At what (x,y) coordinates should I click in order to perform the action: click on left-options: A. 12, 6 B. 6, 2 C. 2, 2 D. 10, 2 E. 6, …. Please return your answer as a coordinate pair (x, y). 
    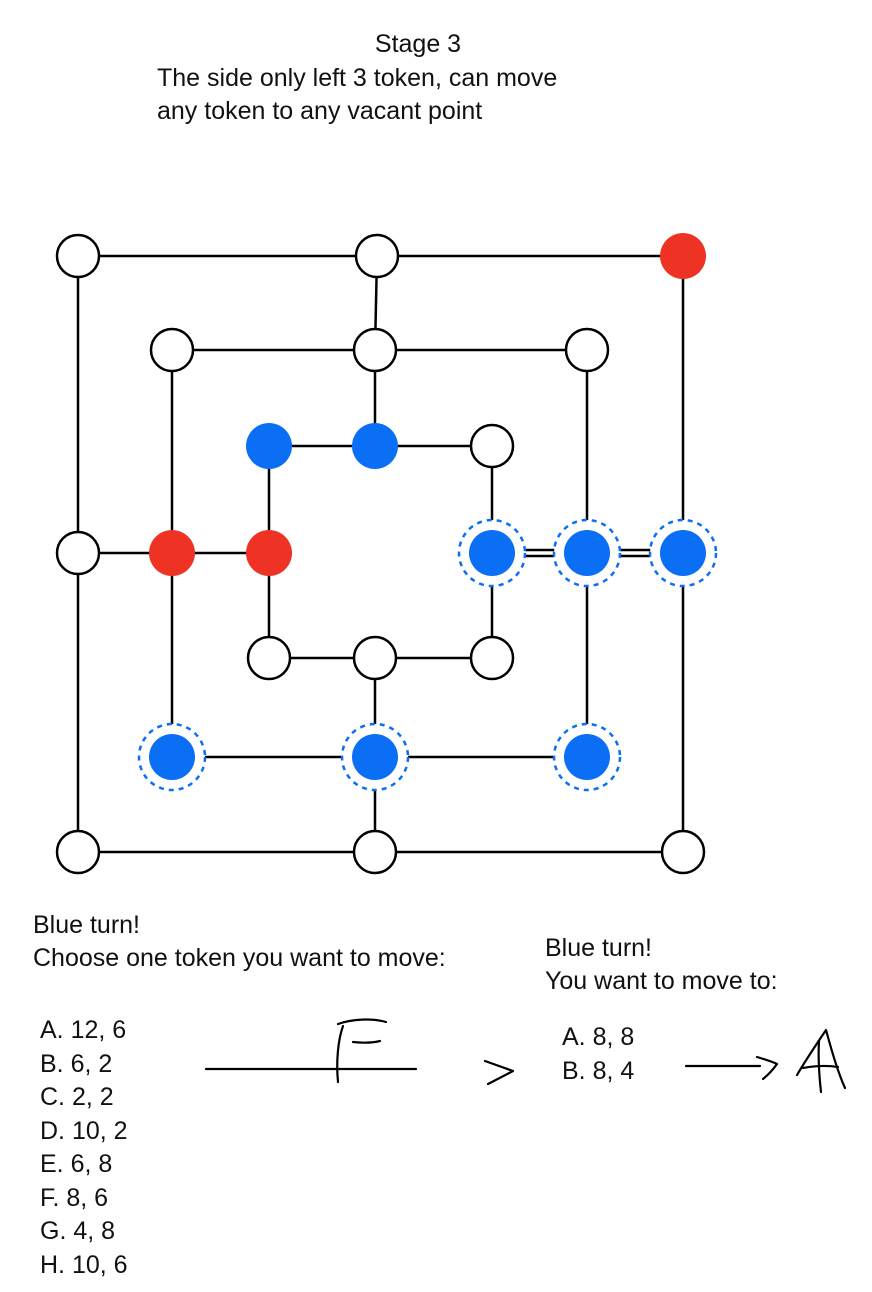
    Looking at the image, I should click on (84, 1148).